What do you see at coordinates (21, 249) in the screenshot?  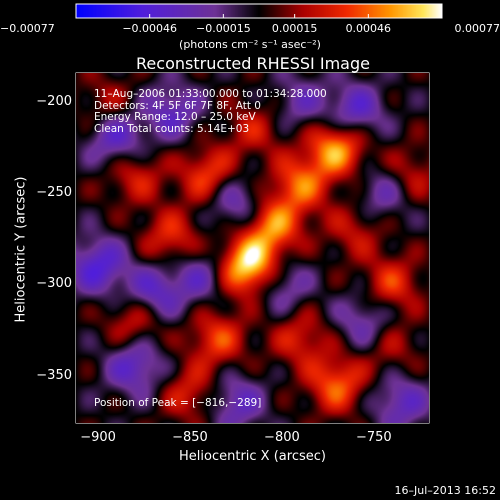 I see `y-axis-title: Heliocentric Y (arcsec)` at bounding box center [21, 249].